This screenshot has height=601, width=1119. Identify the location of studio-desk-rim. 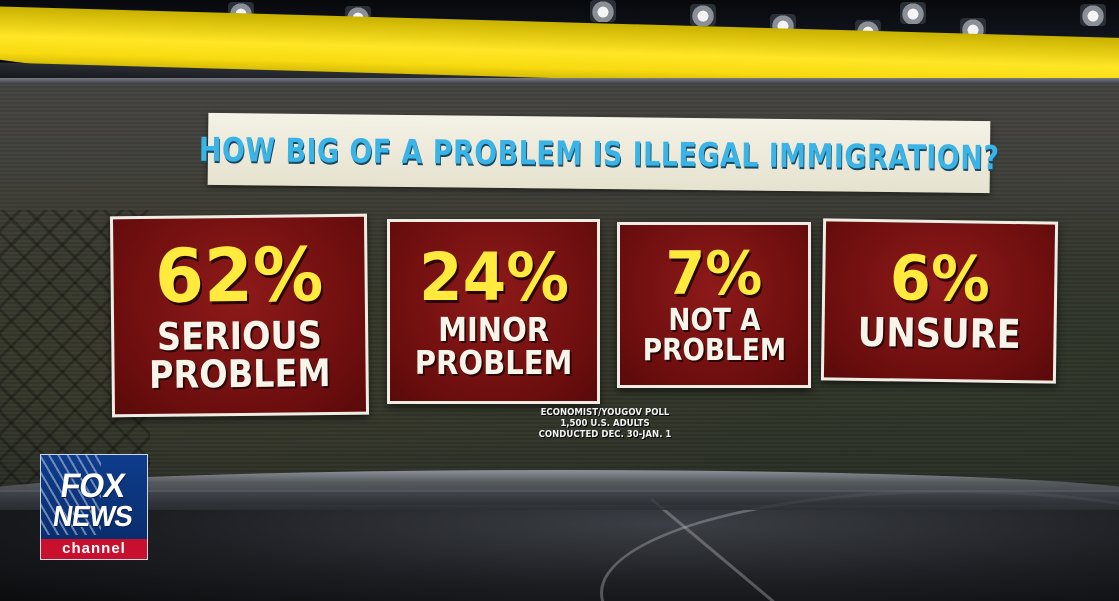
(559, 490).